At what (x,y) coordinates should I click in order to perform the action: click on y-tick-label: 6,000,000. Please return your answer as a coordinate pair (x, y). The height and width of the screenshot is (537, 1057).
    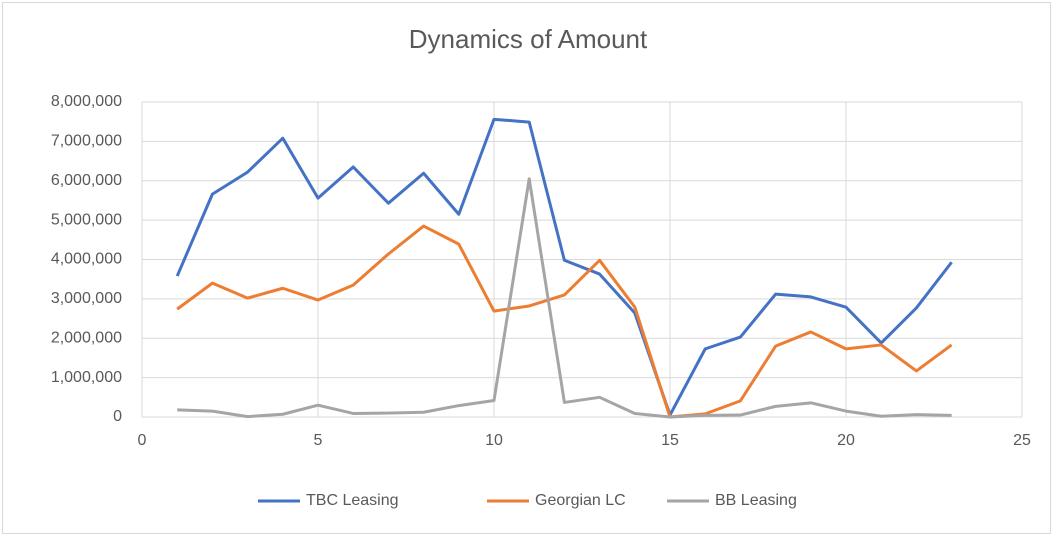
    Looking at the image, I should click on (86, 180).